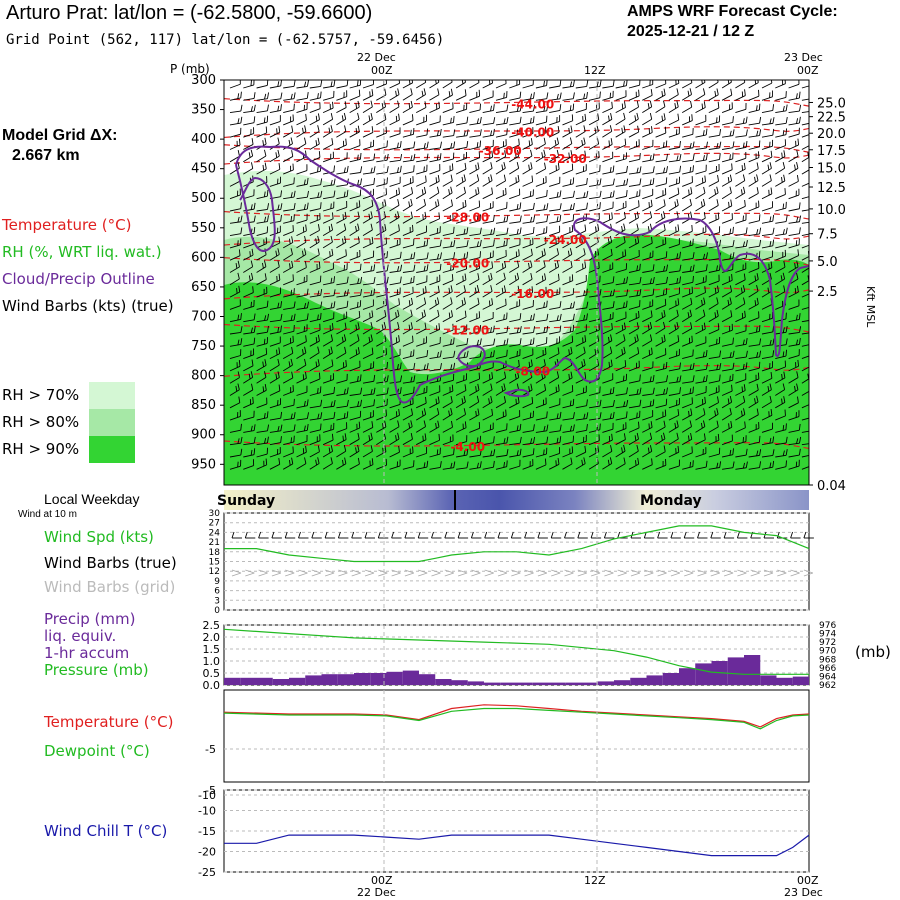  I want to click on rh70-swatch, so click(112, 395).